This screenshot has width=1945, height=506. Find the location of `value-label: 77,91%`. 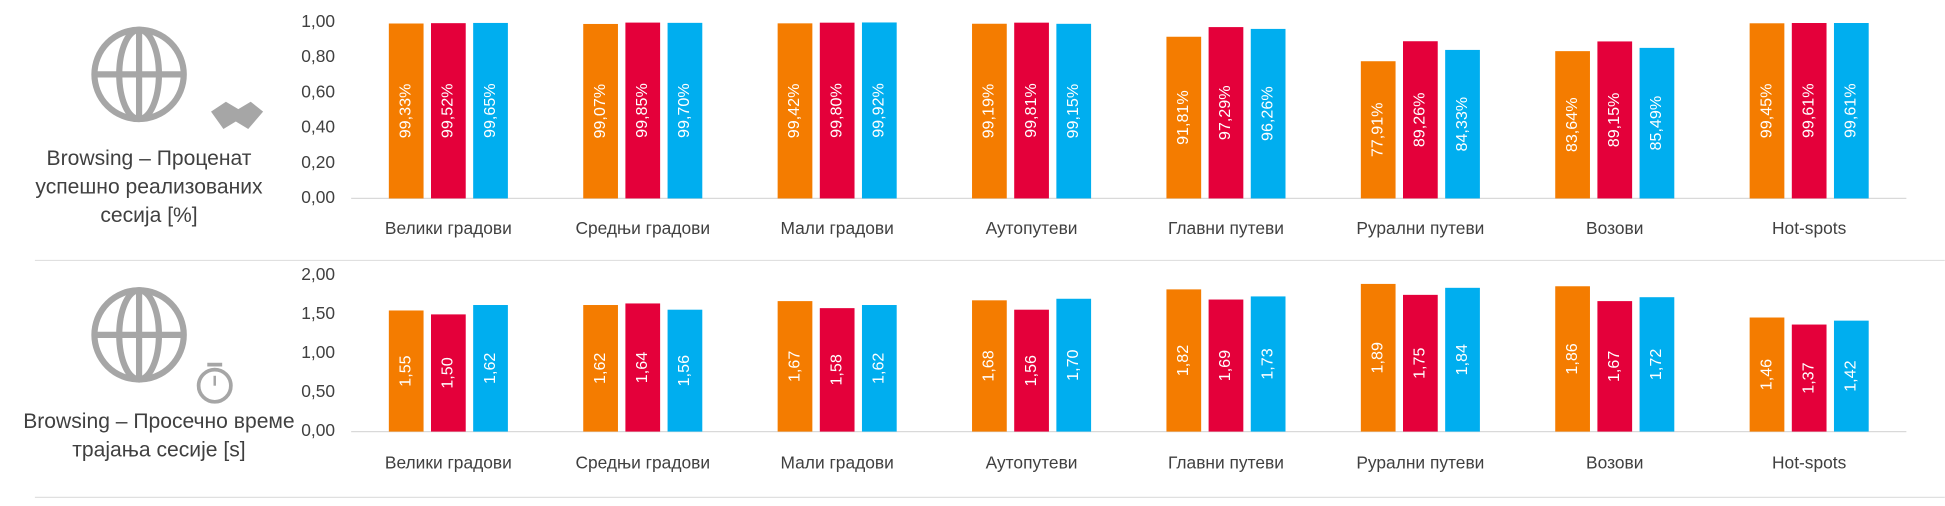

value-label: 77,91% is located at coordinates (1377, 130).